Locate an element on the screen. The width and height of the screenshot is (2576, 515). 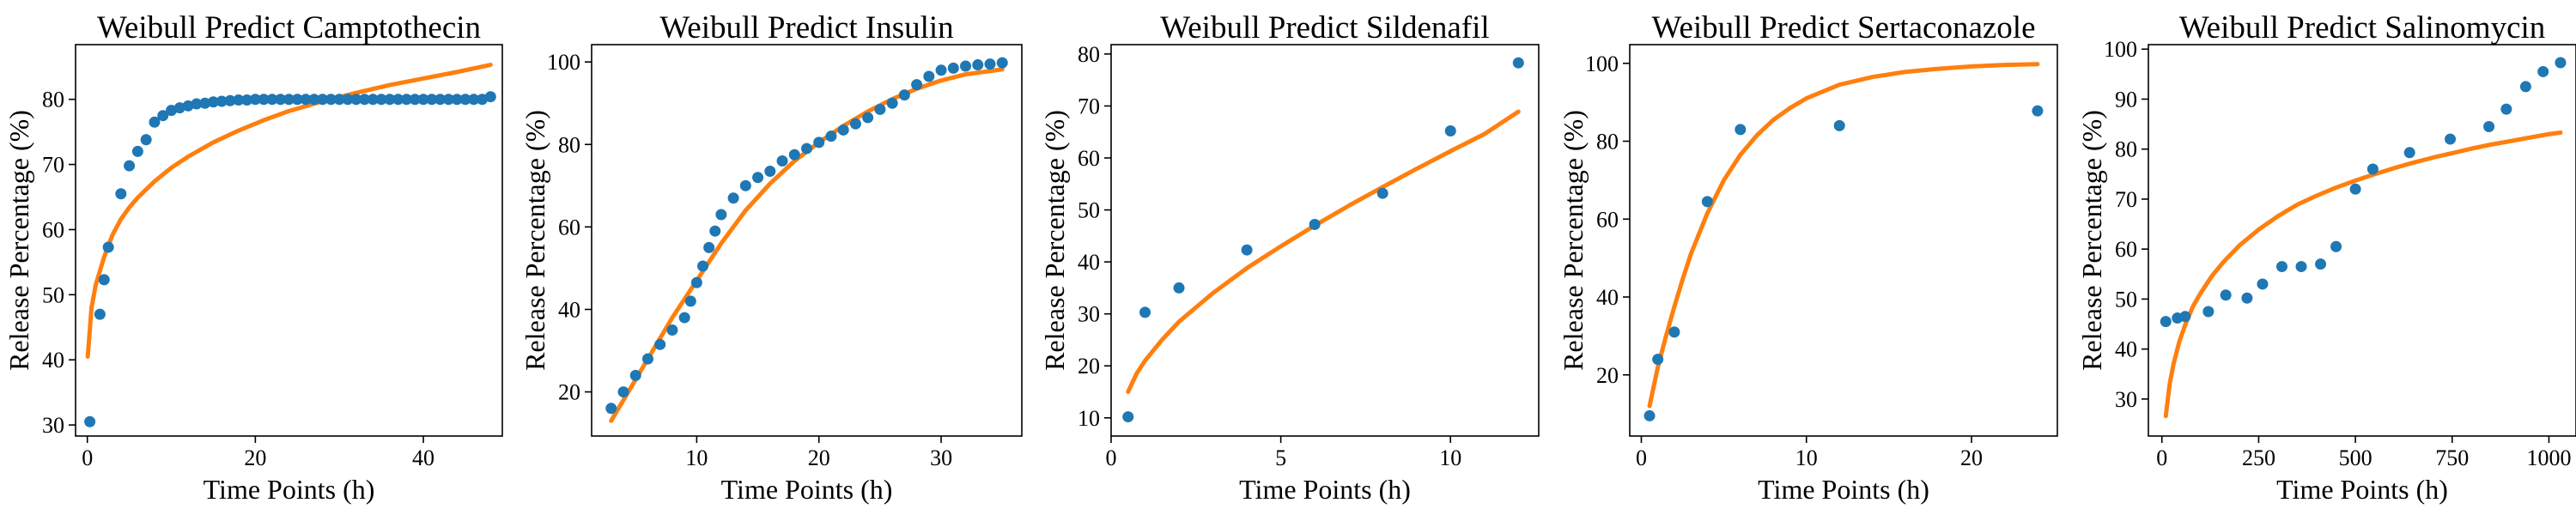
x-tick-label: 30 is located at coordinates (941, 457).